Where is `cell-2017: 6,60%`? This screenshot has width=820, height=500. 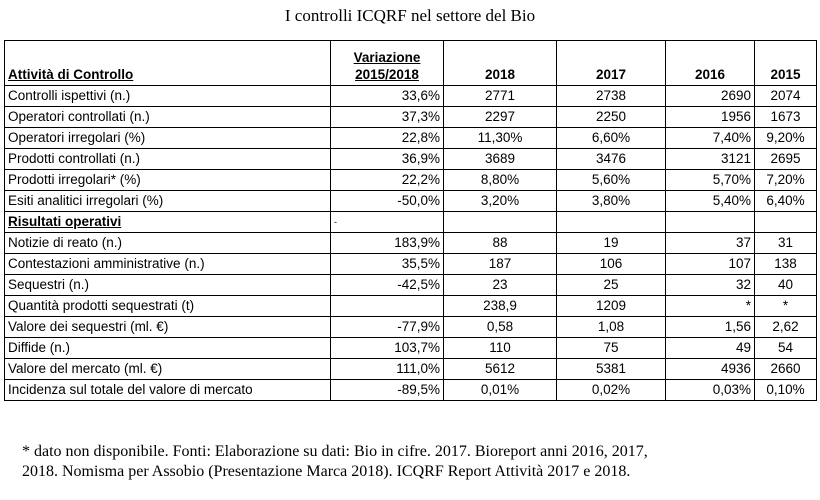 cell-2017: 6,60% is located at coordinates (611, 138).